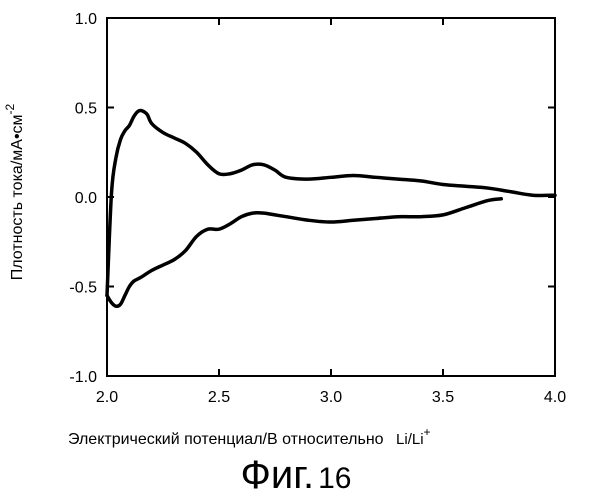  What do you see at coordinates (334, 478) in the screenshot?
I see `figure-caption-number: 16` at bounding box center [334, 478].